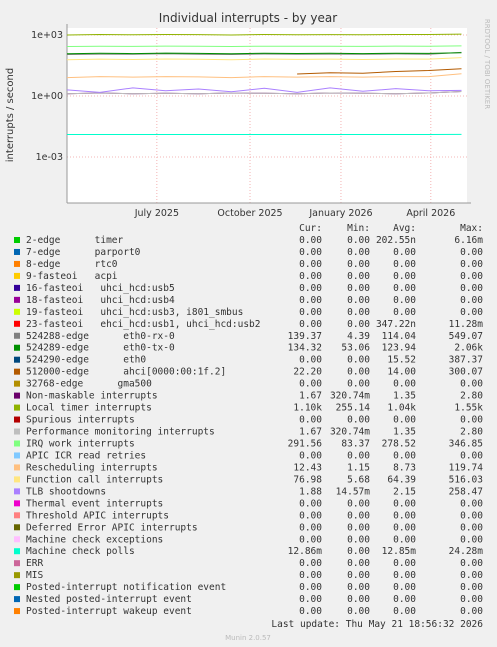 This screenshot has width=497, height=647. Describe the element at coordinates (10, 115) in the screenshot. I see `y-axis-label: interrupts / second` at that location.